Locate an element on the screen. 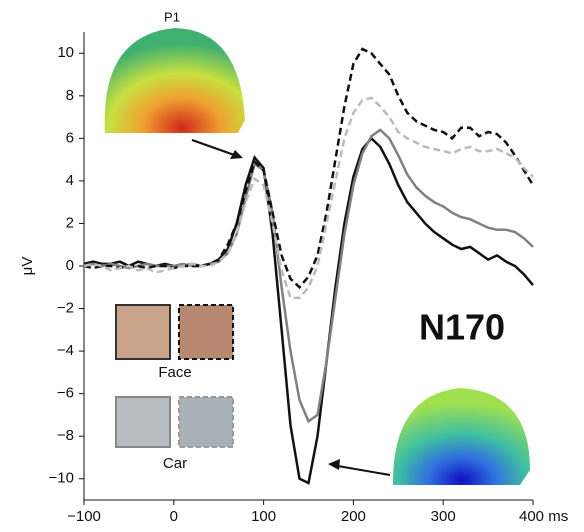 The height and width of the screenshot is (532, 584). x-tick-label: 100 is located at coordinates (263, 516).